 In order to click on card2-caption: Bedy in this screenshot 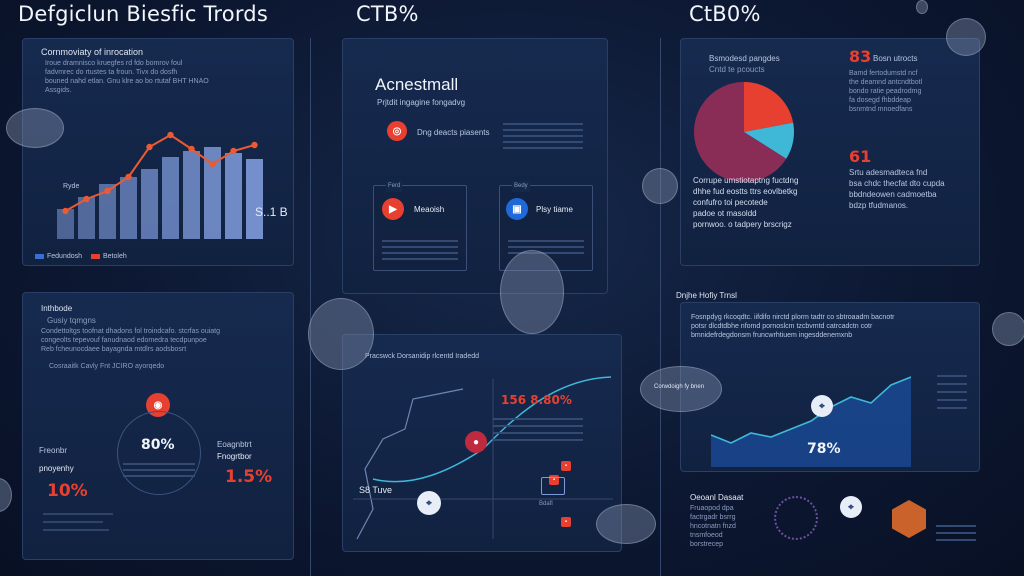, I will do `click(521, 186)`.